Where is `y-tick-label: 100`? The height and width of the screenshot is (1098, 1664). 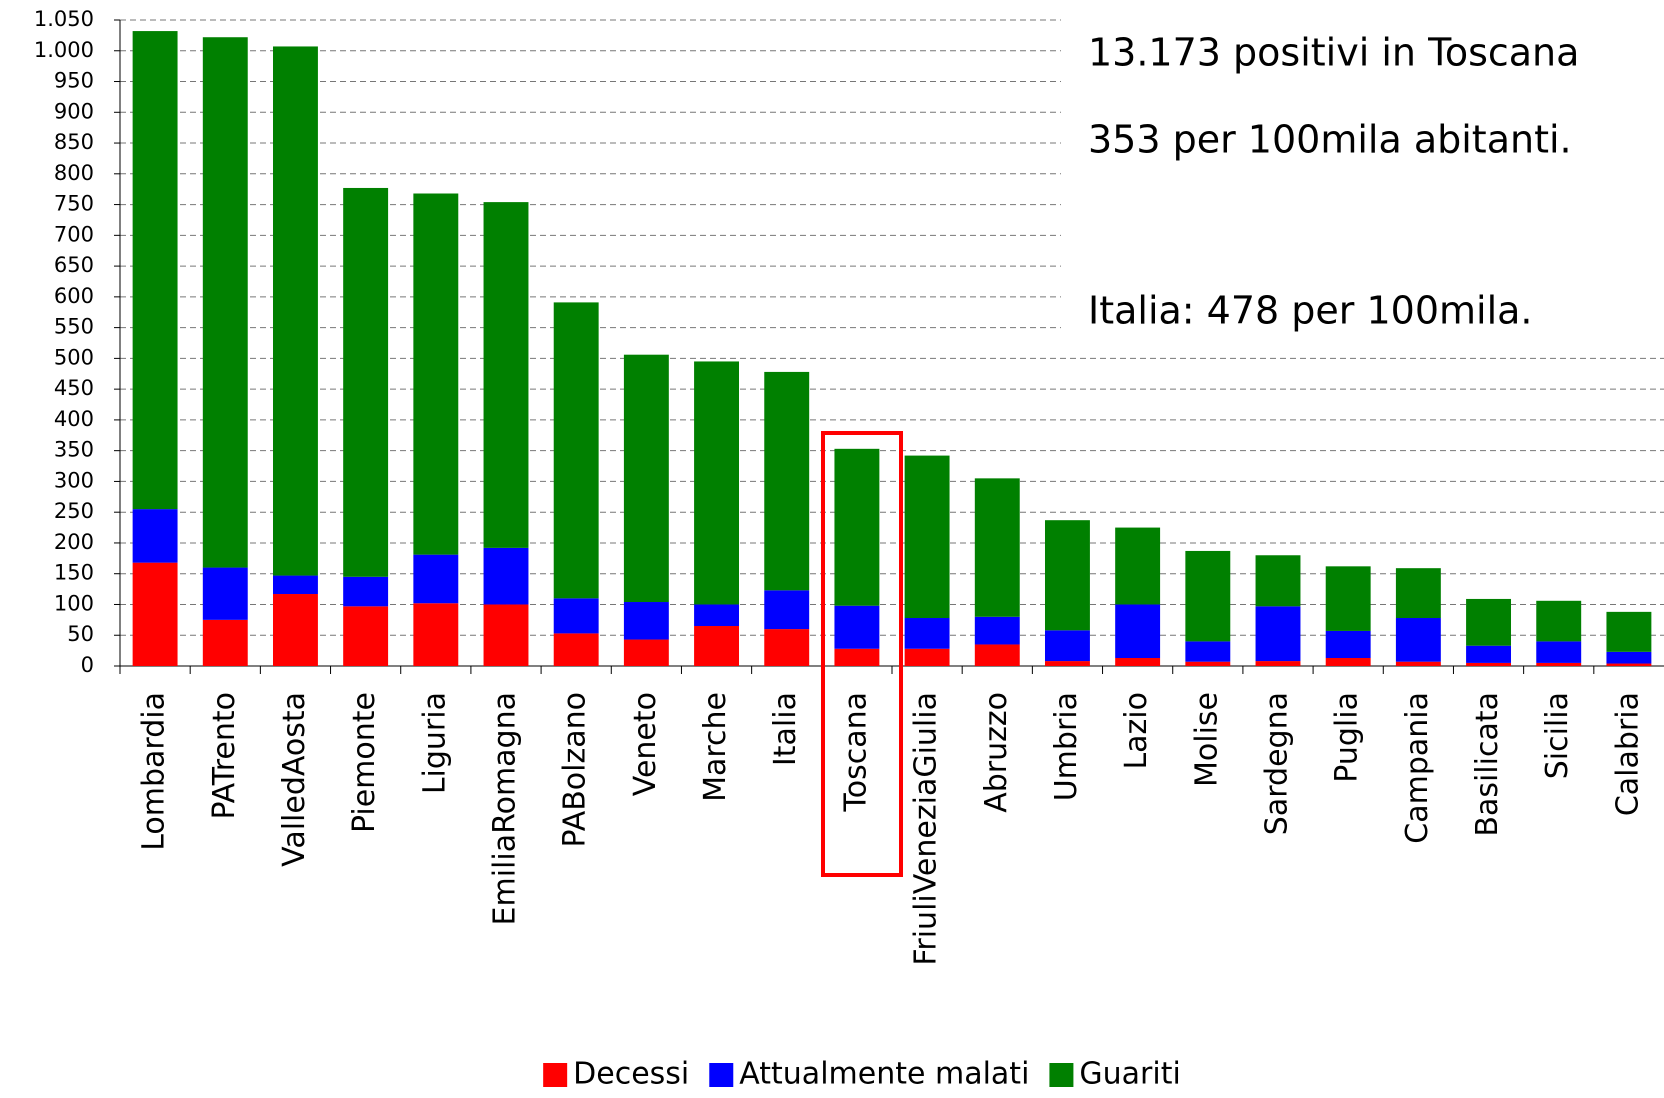
y-tick-label: 100 is located at coordinates (74, 603).